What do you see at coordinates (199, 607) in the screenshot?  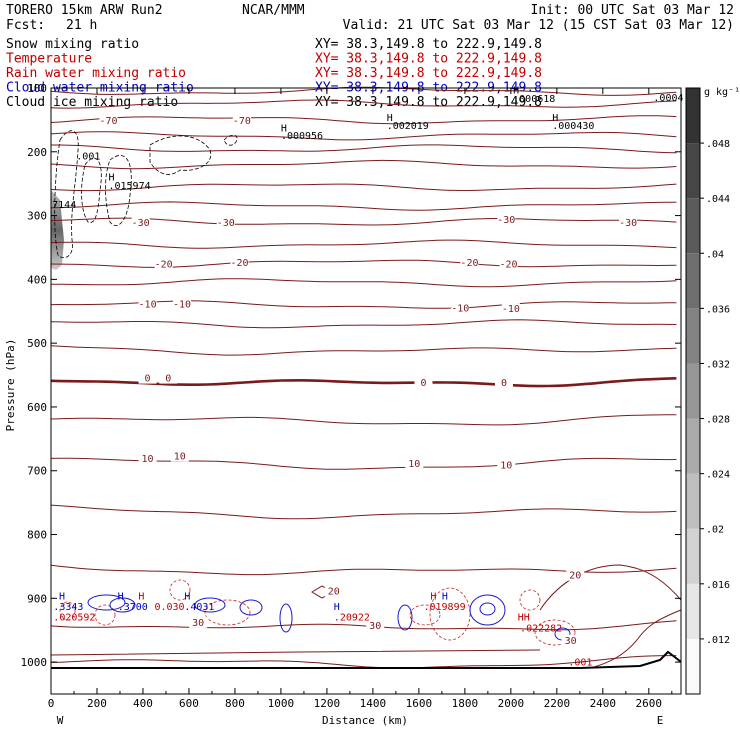 I see `maximum-label: .4031` at bounding box center [199, 607].